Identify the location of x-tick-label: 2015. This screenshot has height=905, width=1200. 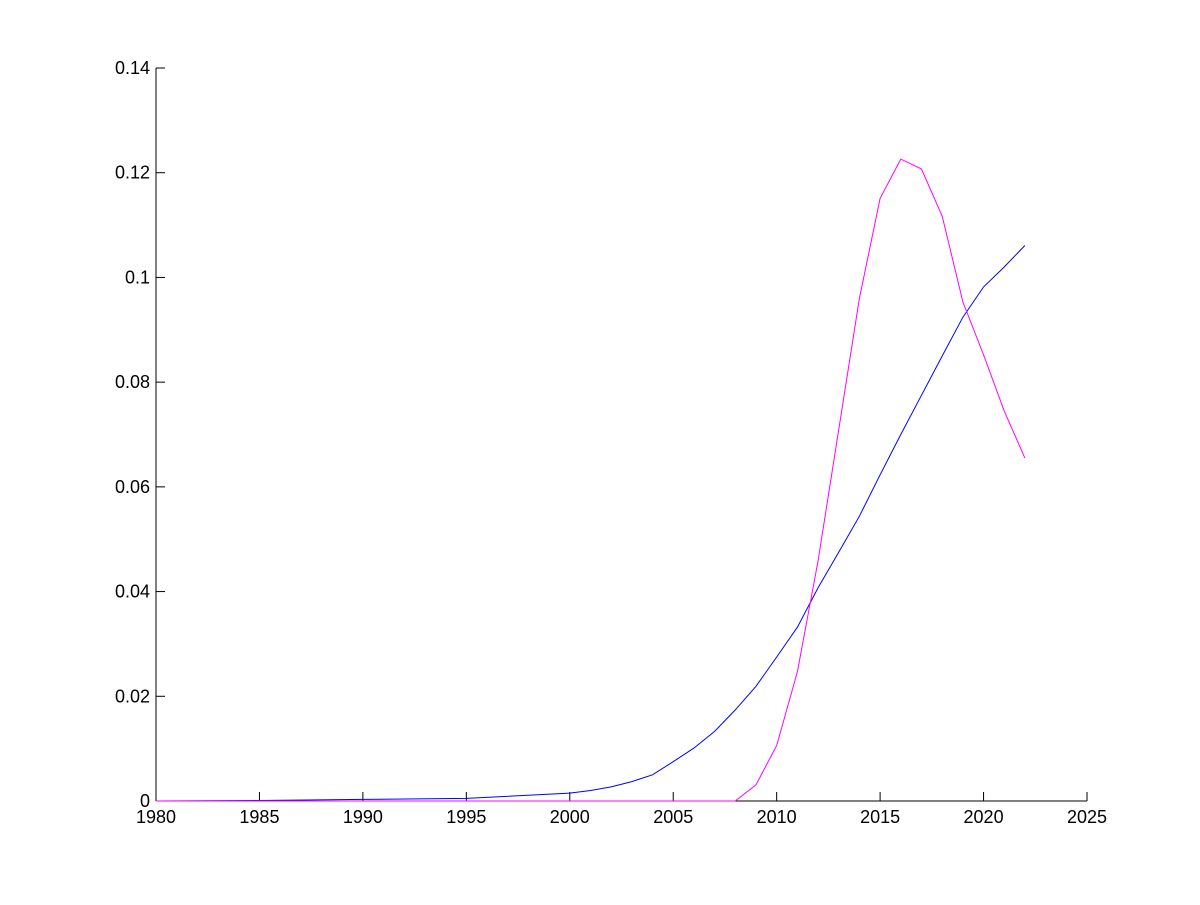
(880, 817).